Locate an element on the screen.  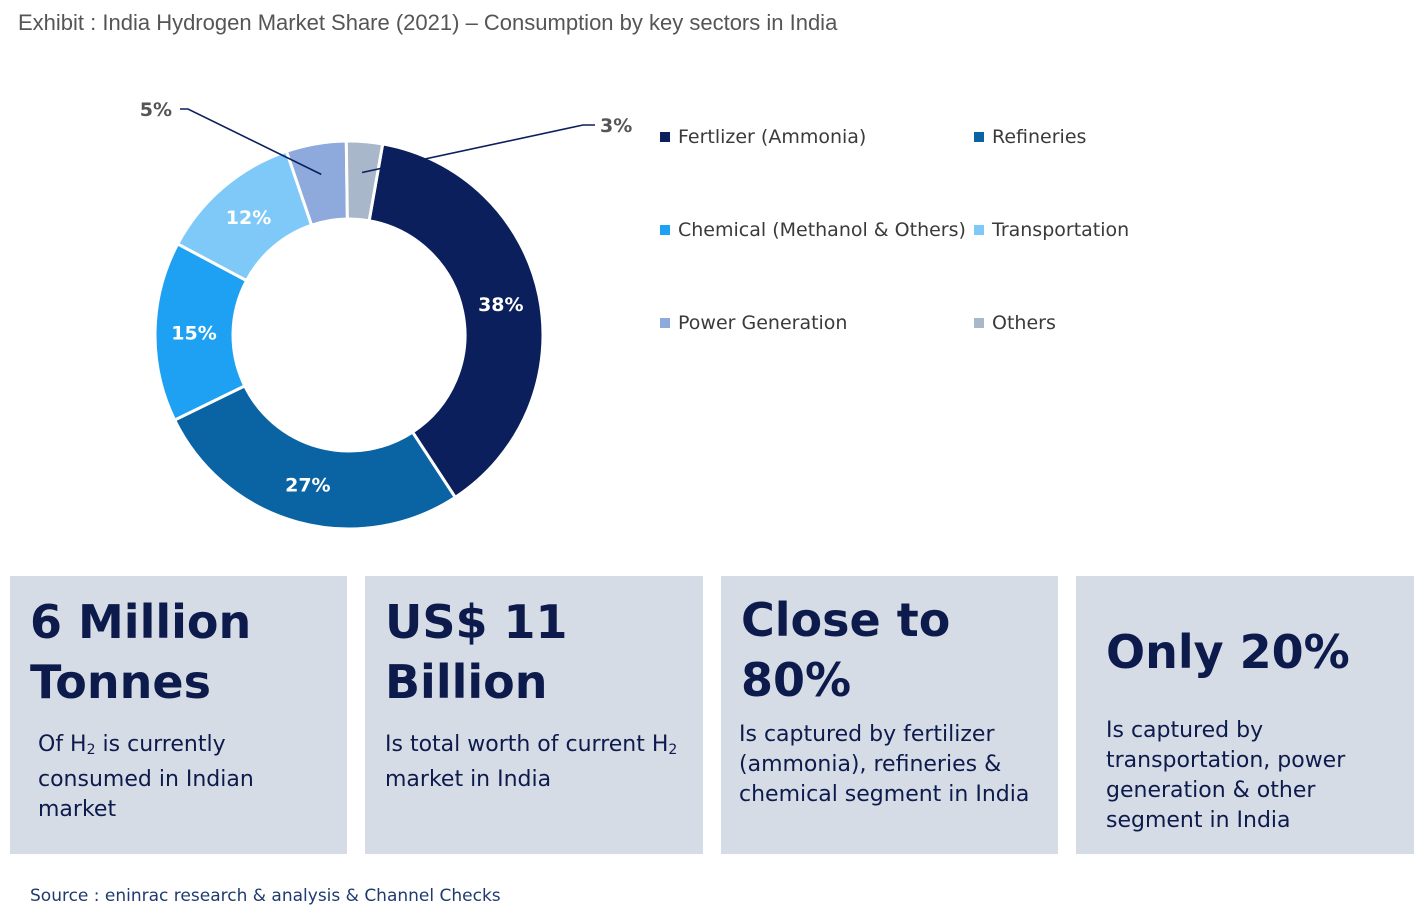
legend-item-others: Others is located at coordinates (1015, 323).